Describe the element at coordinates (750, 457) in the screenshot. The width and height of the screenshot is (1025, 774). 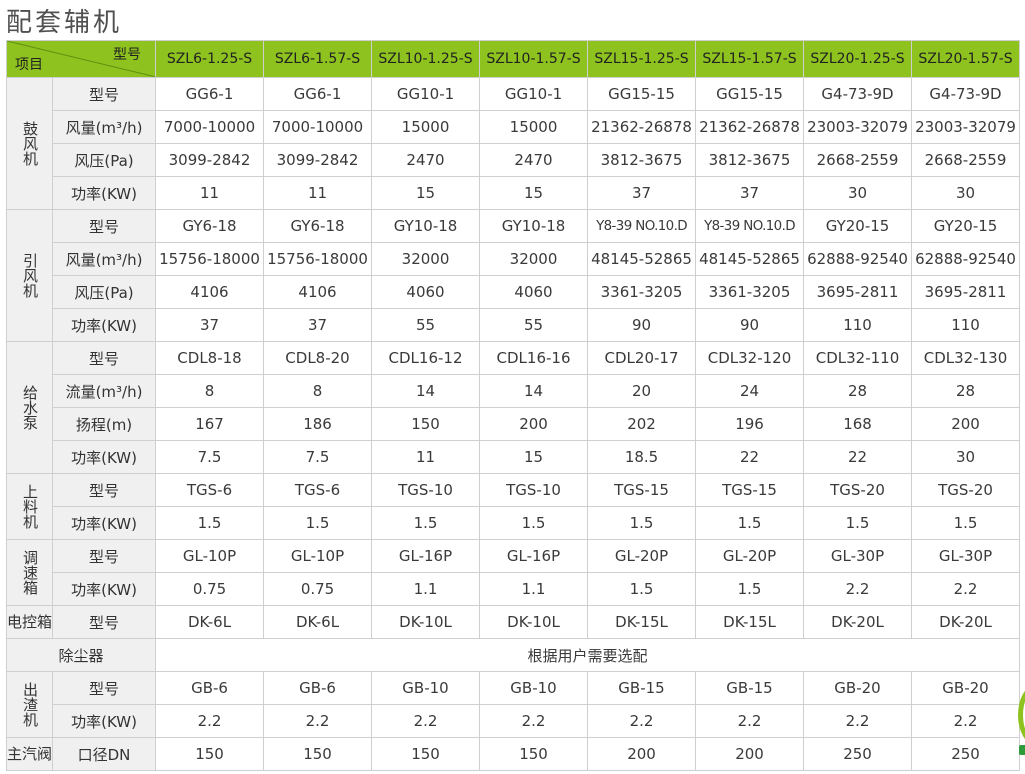
I see `value-cell: 22` at that location.